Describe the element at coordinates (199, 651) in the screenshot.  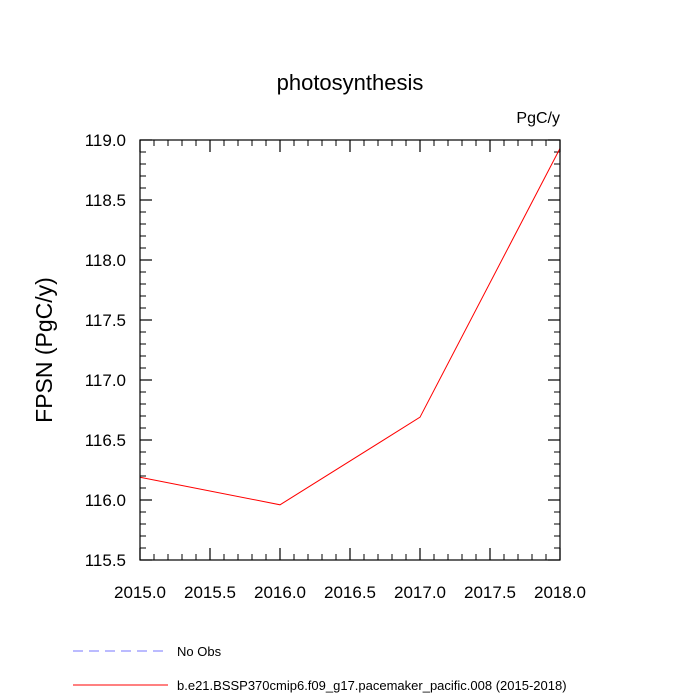
I see `legend-label: No Obs` at that location.